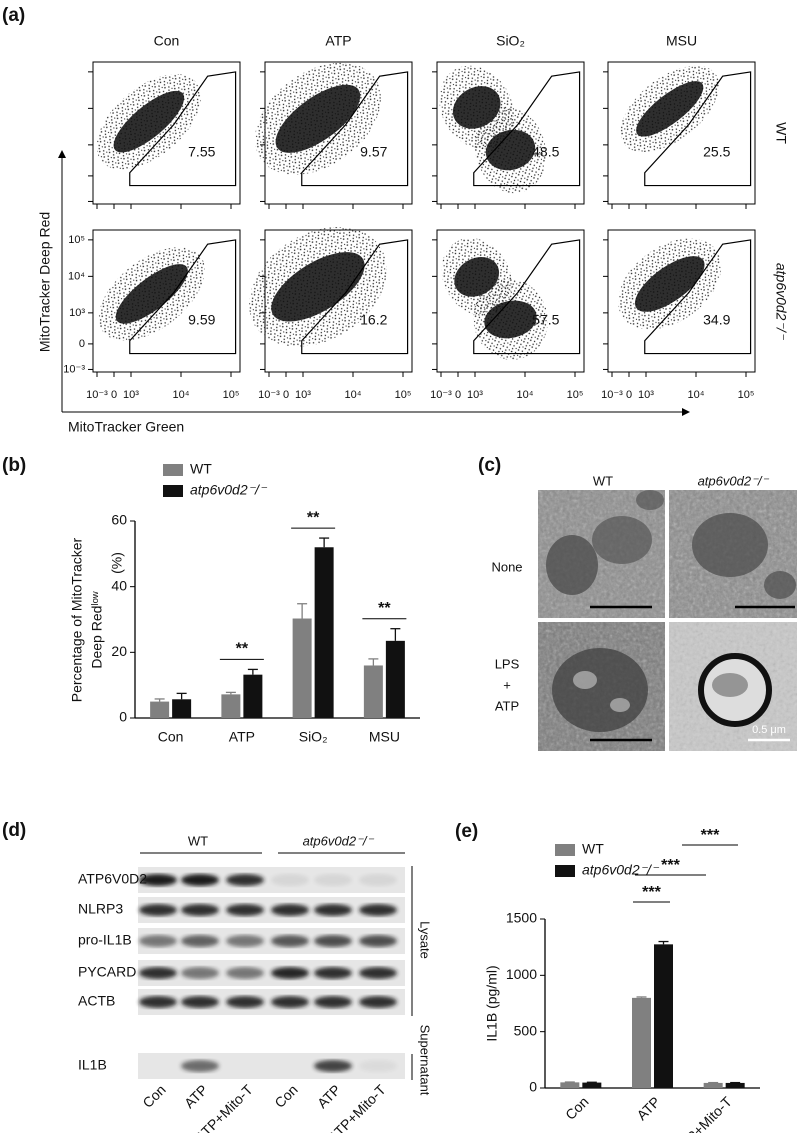  I want to click on panel-label: (d), so click(14, 830).